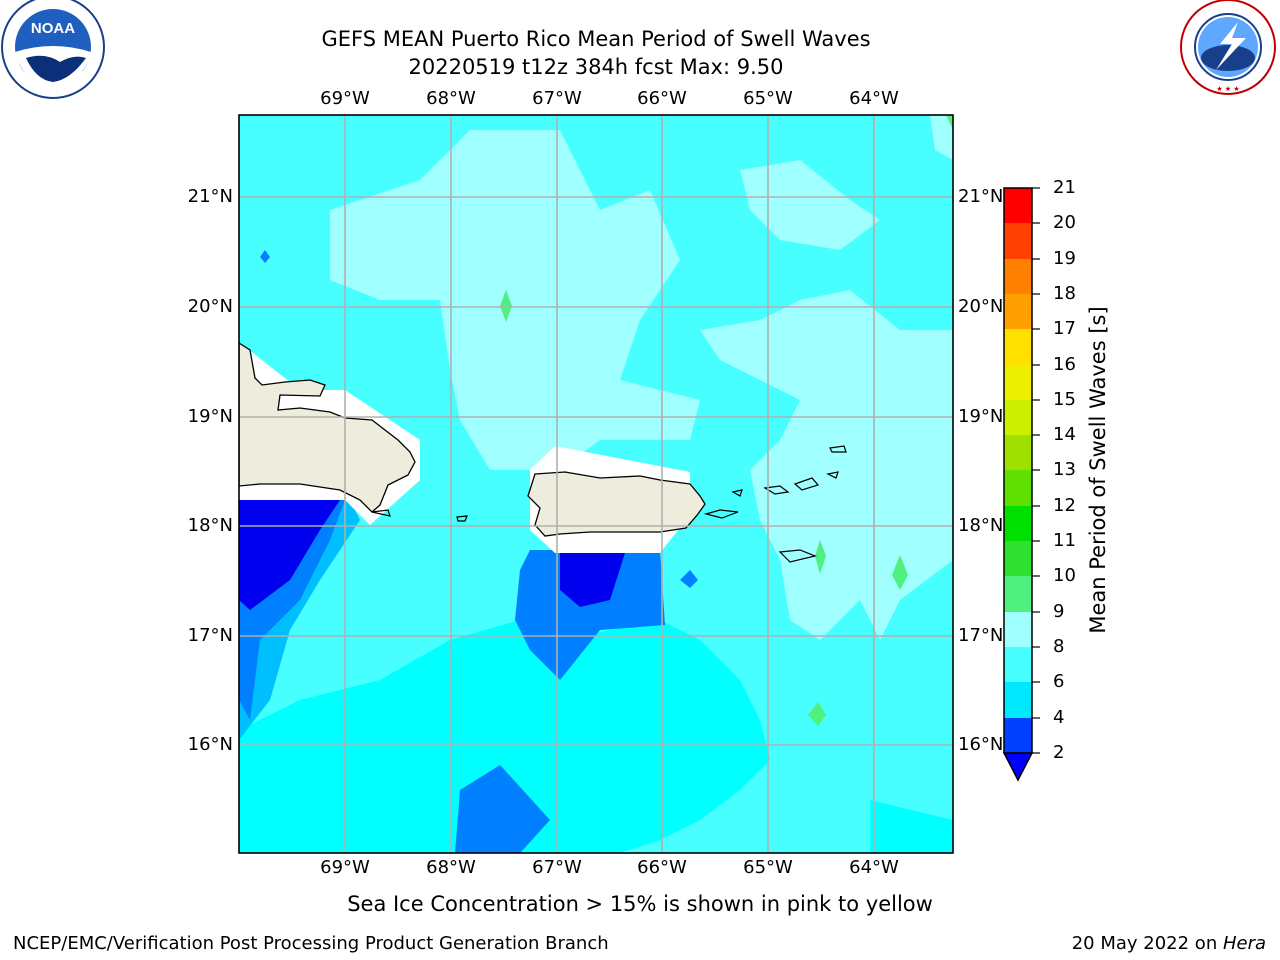  Describe the element at coordinates (874, 867) in the screenshot. I see `lon-label-bottom: 64°W` at that location.